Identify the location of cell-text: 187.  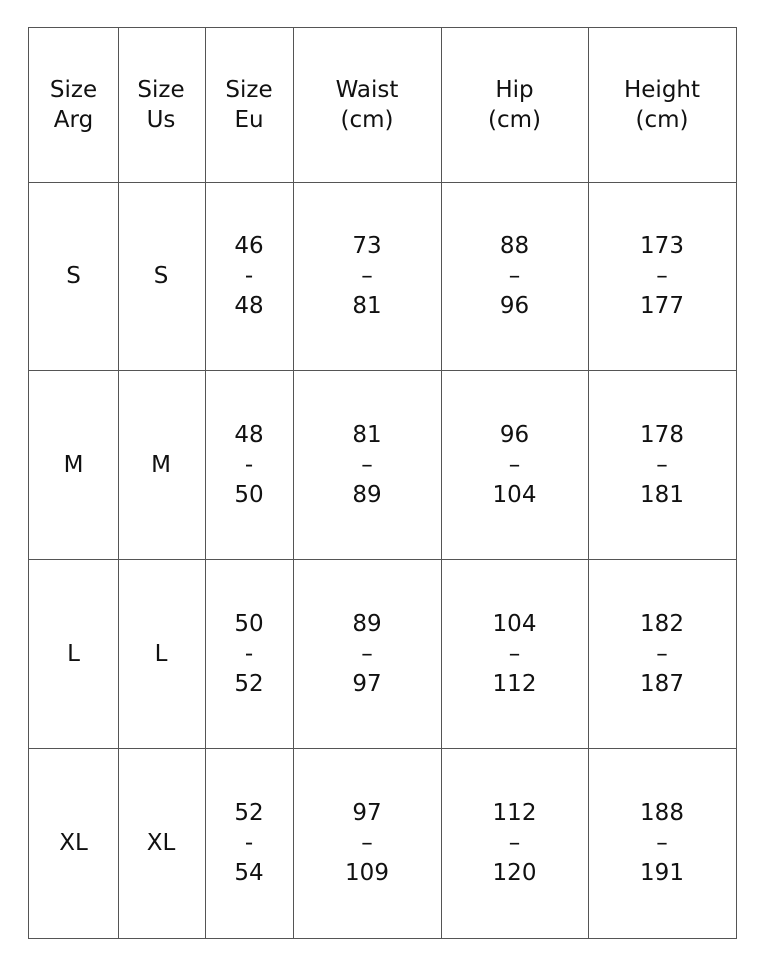
(662, 683).